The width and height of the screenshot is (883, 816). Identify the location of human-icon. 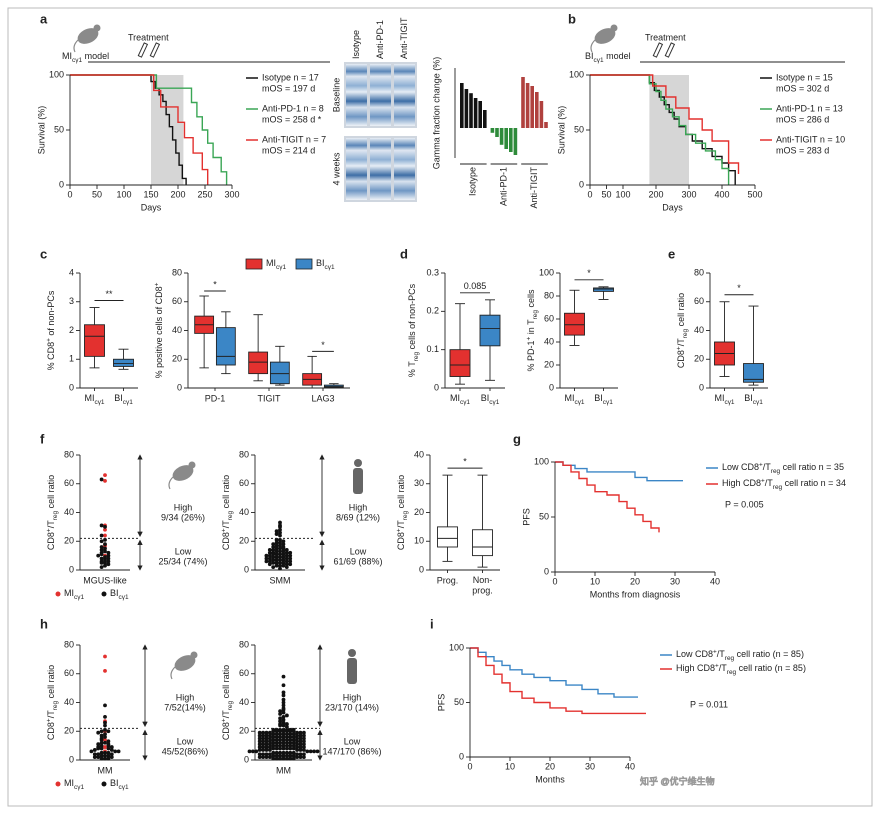
(352, 653).